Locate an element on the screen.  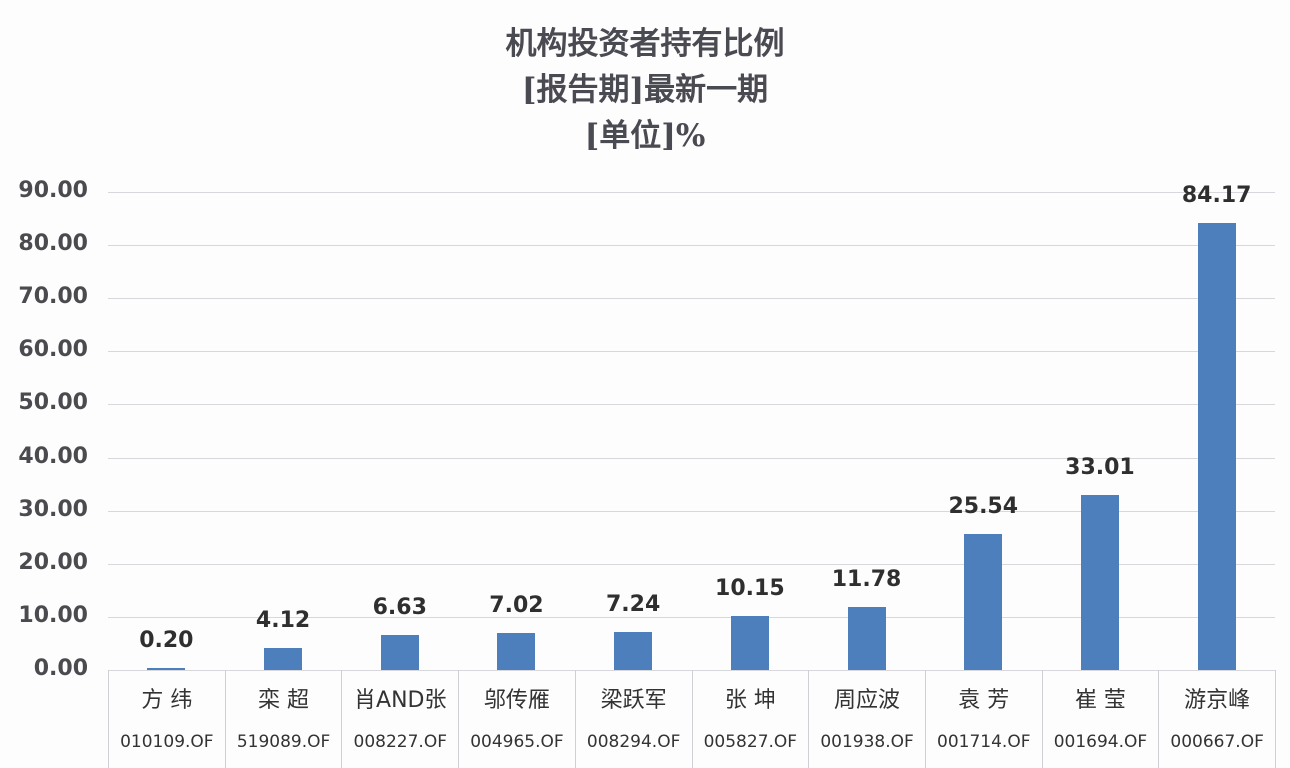
x-axis-fund-code: 519089.OF is located at coordinates (283, 742).